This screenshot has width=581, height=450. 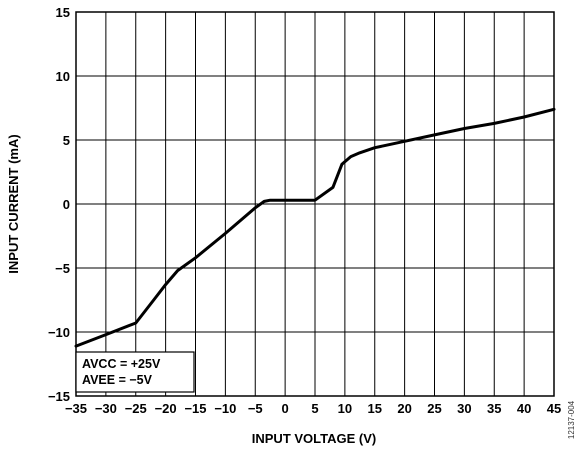 I want to click on y-tick-label: −5, so click(x=62, y=268).